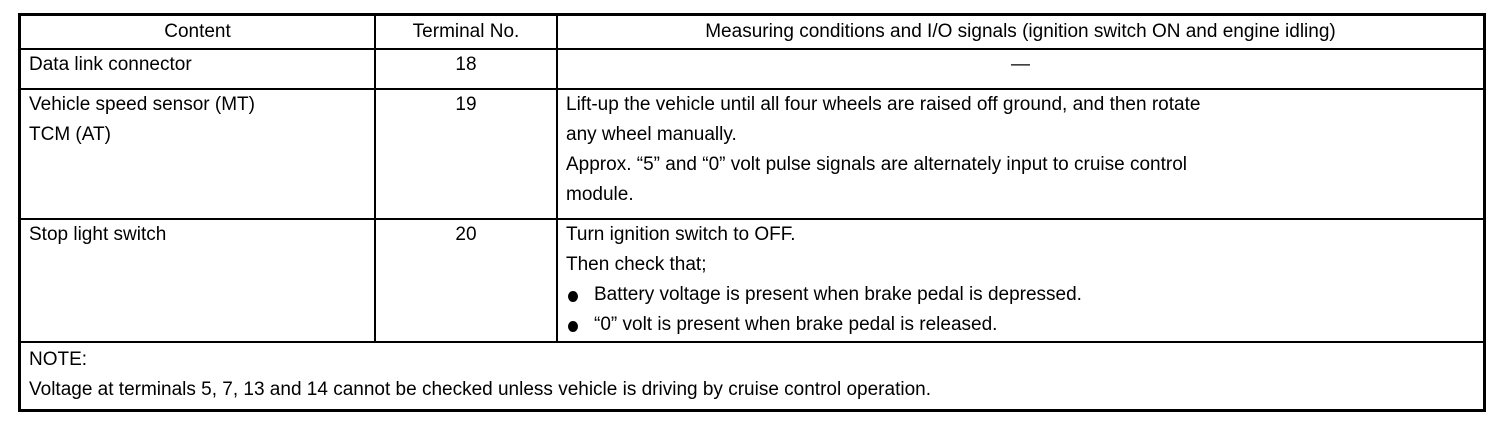  I want to click on terminal-cell: 18, so click(466, 69).